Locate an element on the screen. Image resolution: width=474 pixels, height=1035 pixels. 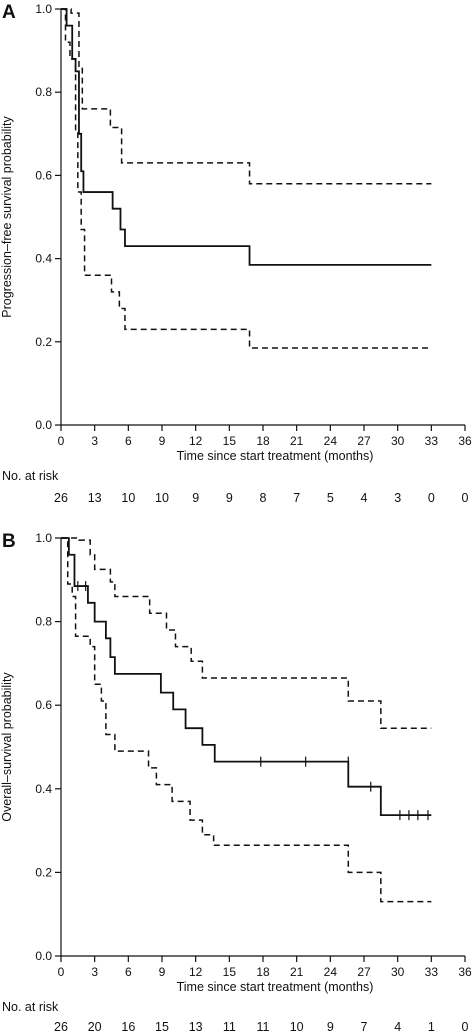
at-risk-count: 8 is located at coordinates (263, 498).